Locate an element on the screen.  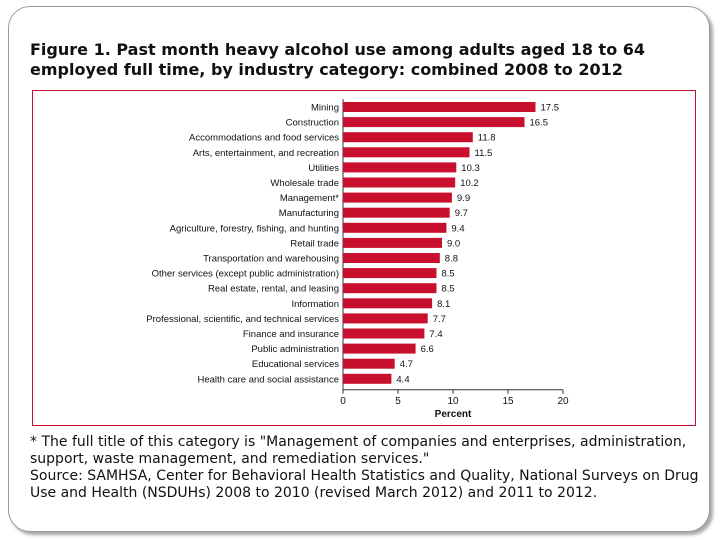
category-label: Health care and social assistance is located at coordinates (268, 379).